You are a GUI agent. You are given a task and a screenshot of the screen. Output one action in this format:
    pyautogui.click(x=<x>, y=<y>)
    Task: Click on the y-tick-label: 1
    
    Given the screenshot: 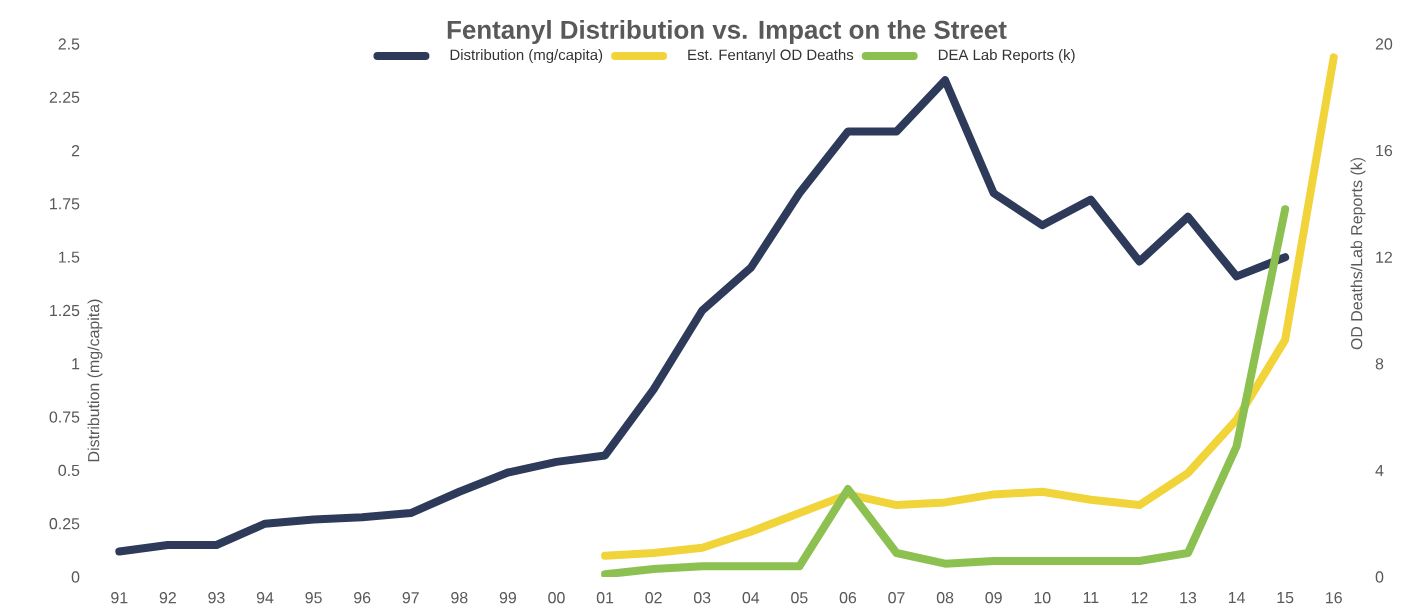 What is the action you would take?
    pyautogui.click(x=76, y=364)
    